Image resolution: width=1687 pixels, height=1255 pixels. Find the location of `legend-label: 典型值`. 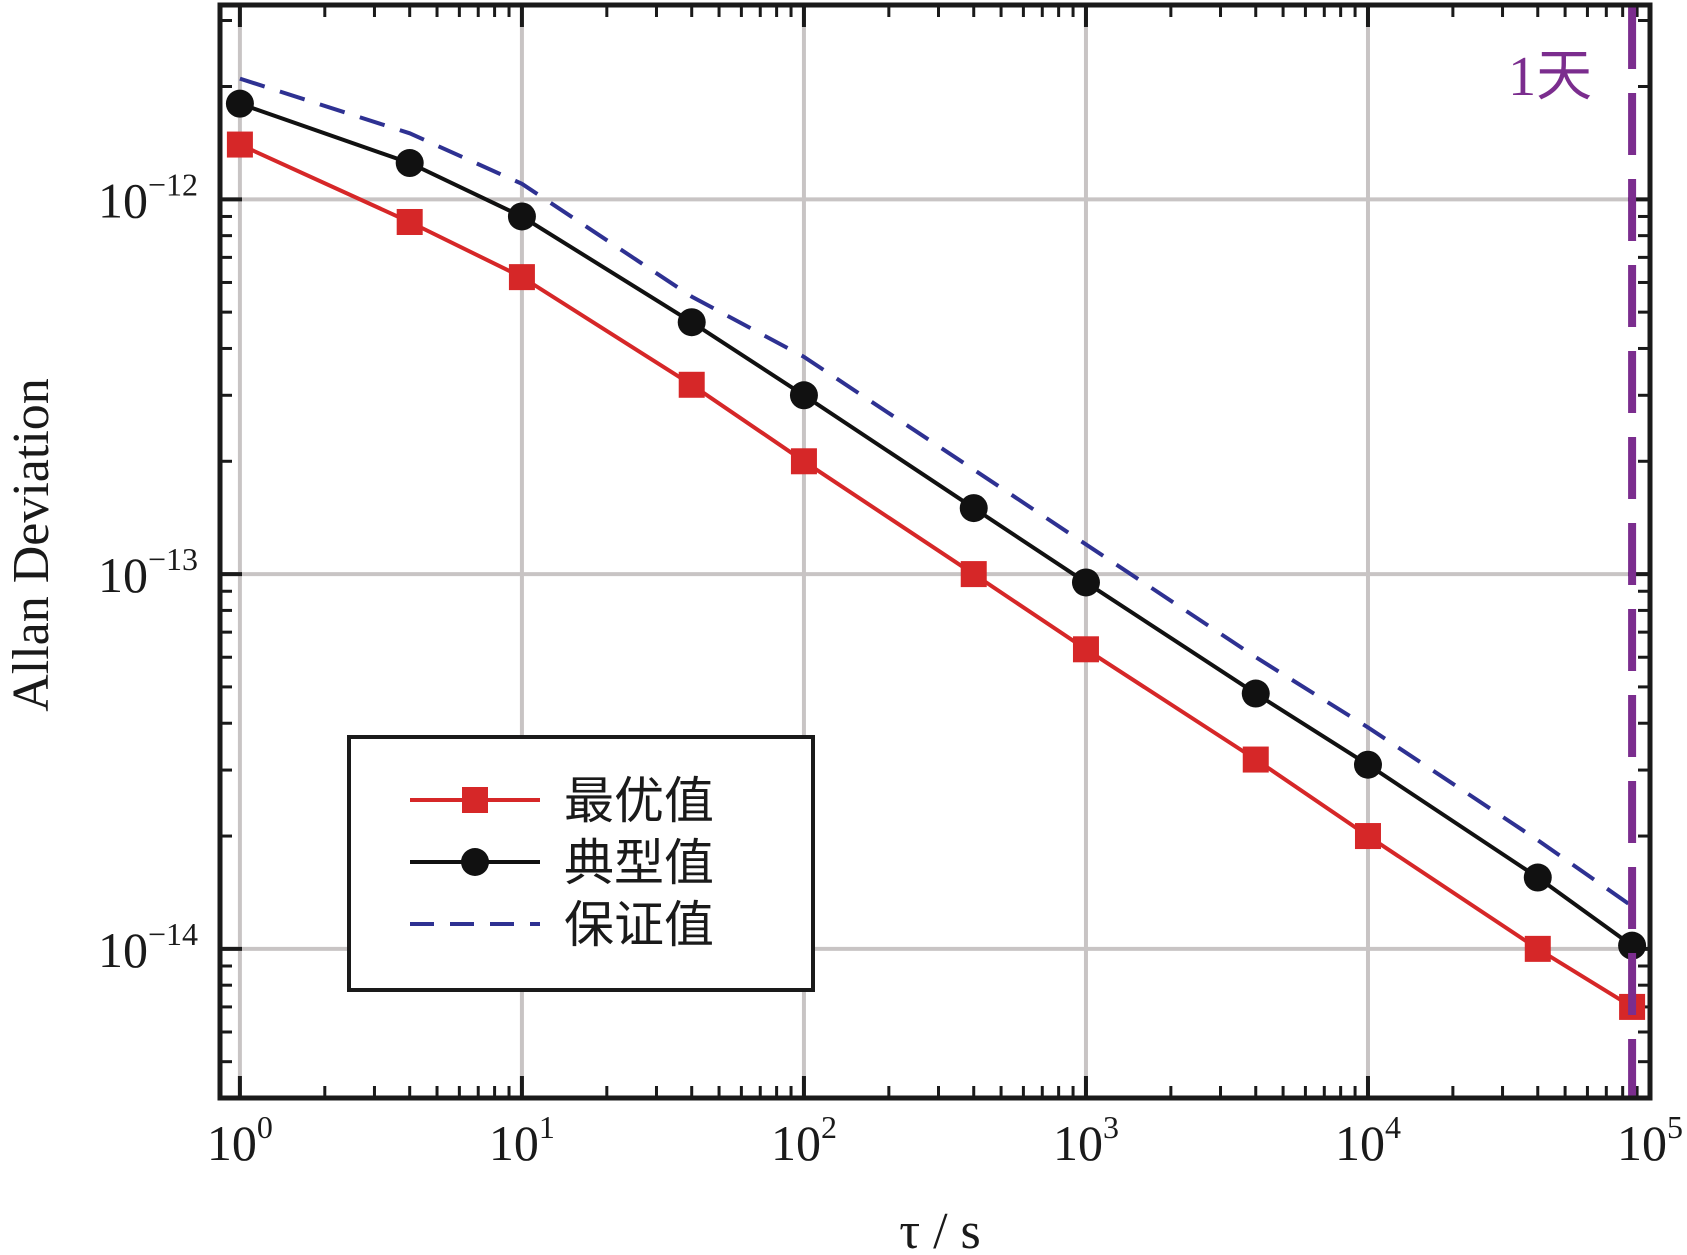

legend-label: 典型值 is located at coordinates (639, 863).